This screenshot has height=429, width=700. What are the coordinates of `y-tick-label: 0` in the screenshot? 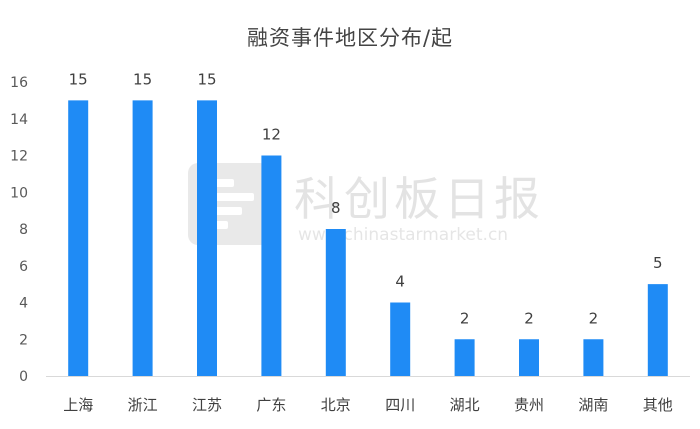 It's located at (23, 377).